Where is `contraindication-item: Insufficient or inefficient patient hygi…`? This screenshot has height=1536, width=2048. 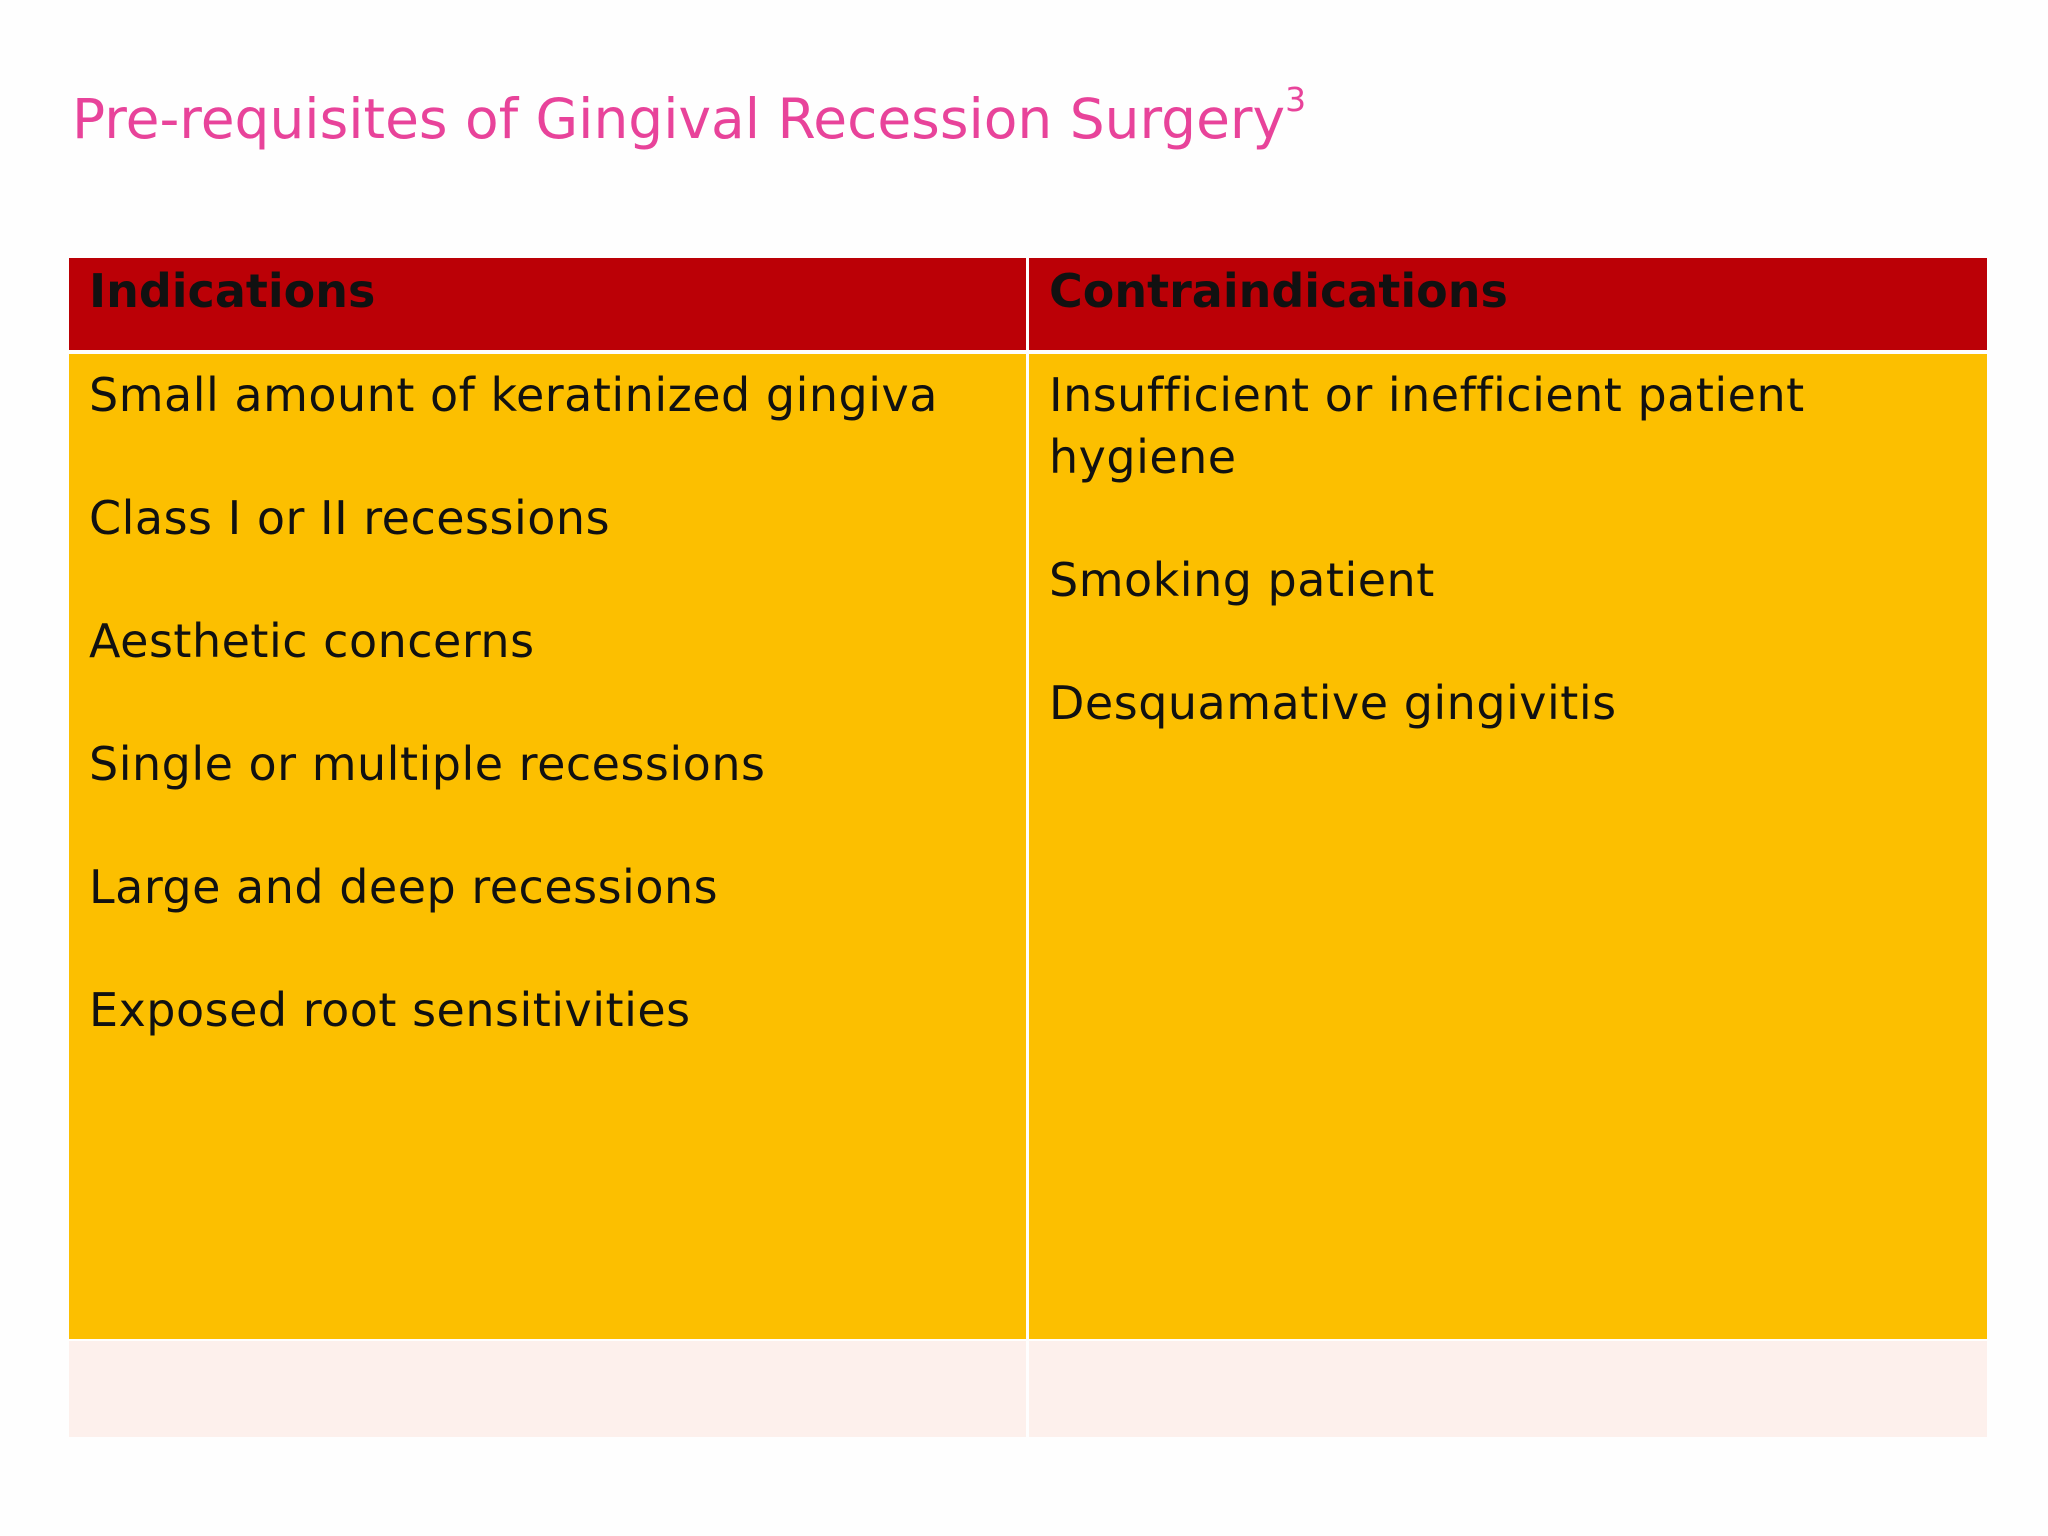 contraindication-item: Insufficient or inefficient patient hygi… is located at coordinates (1427, 426).